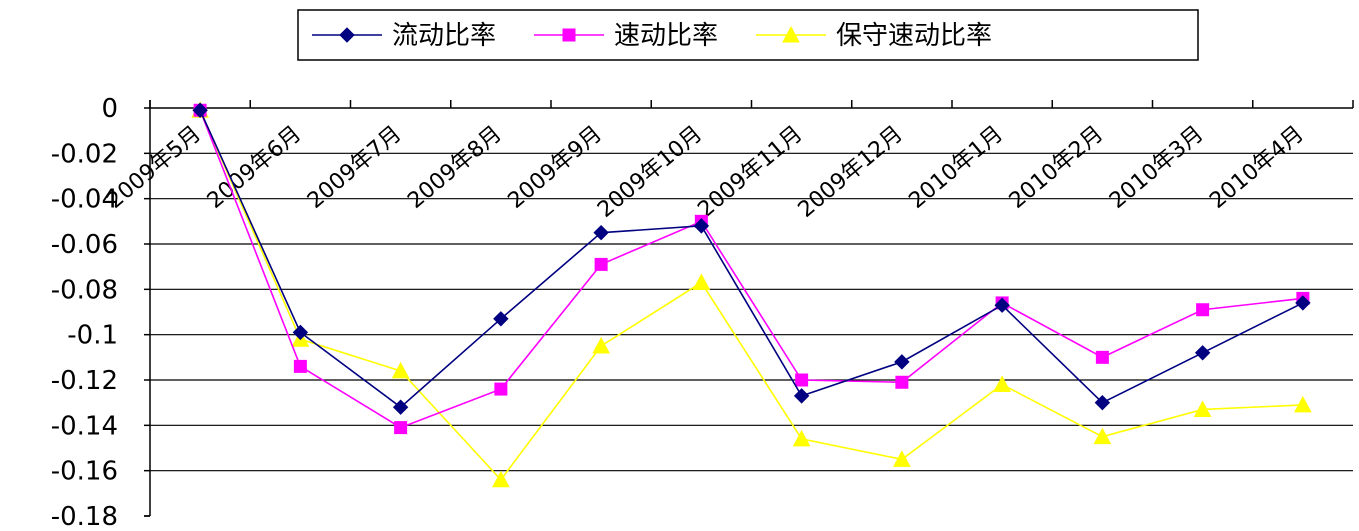 The image size is (1359, 531). I want to click on legend-item: 速动比率, so click(626, 36).